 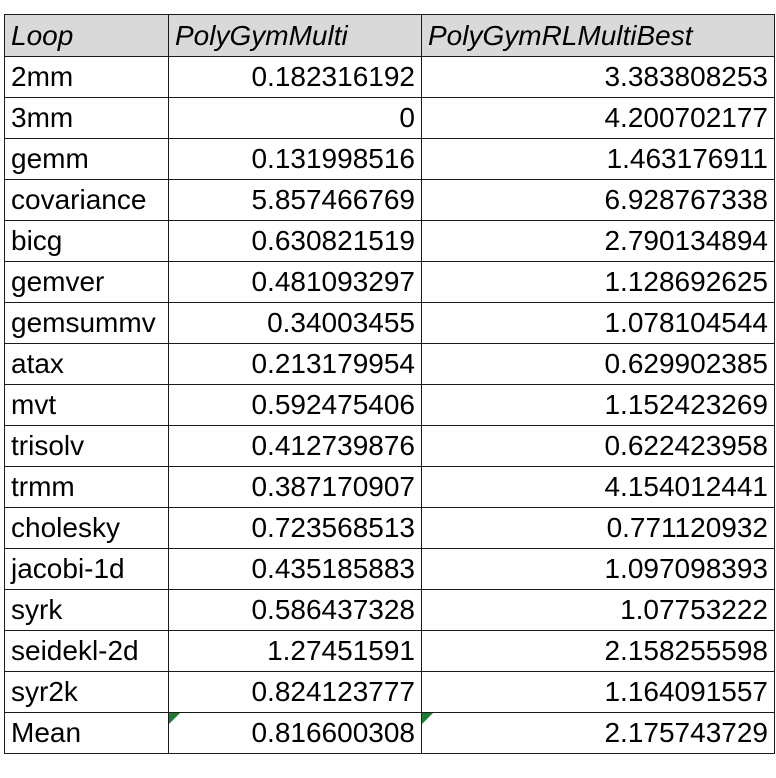 What do you see at coordinates (295, 323) in the screenshot?
I see `polygymmulti-cell: 0.34003455` at bounding box center [295, 323].